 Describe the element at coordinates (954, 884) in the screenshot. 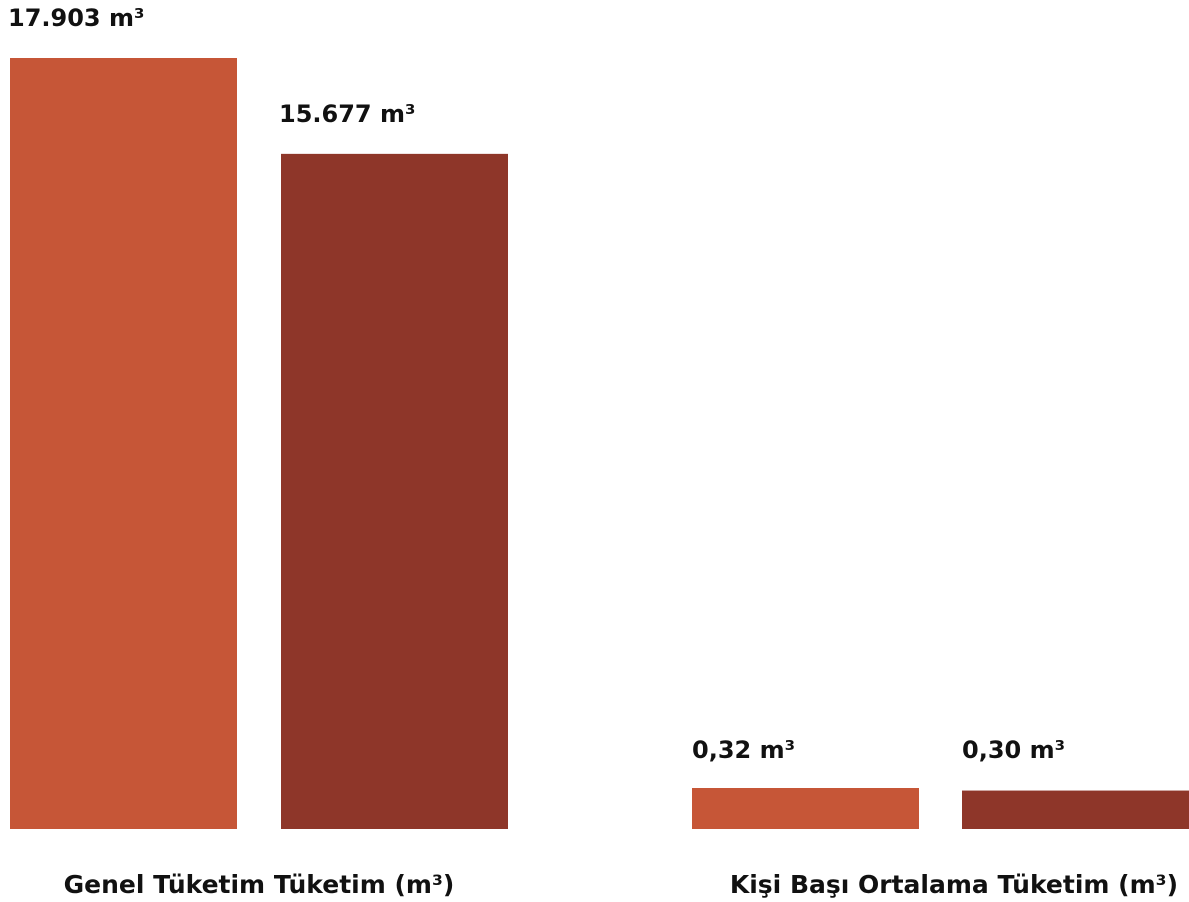

I see `category-label-kisi-basi: Kişi Başı Ortalama Tüketim (m³)` at that location.